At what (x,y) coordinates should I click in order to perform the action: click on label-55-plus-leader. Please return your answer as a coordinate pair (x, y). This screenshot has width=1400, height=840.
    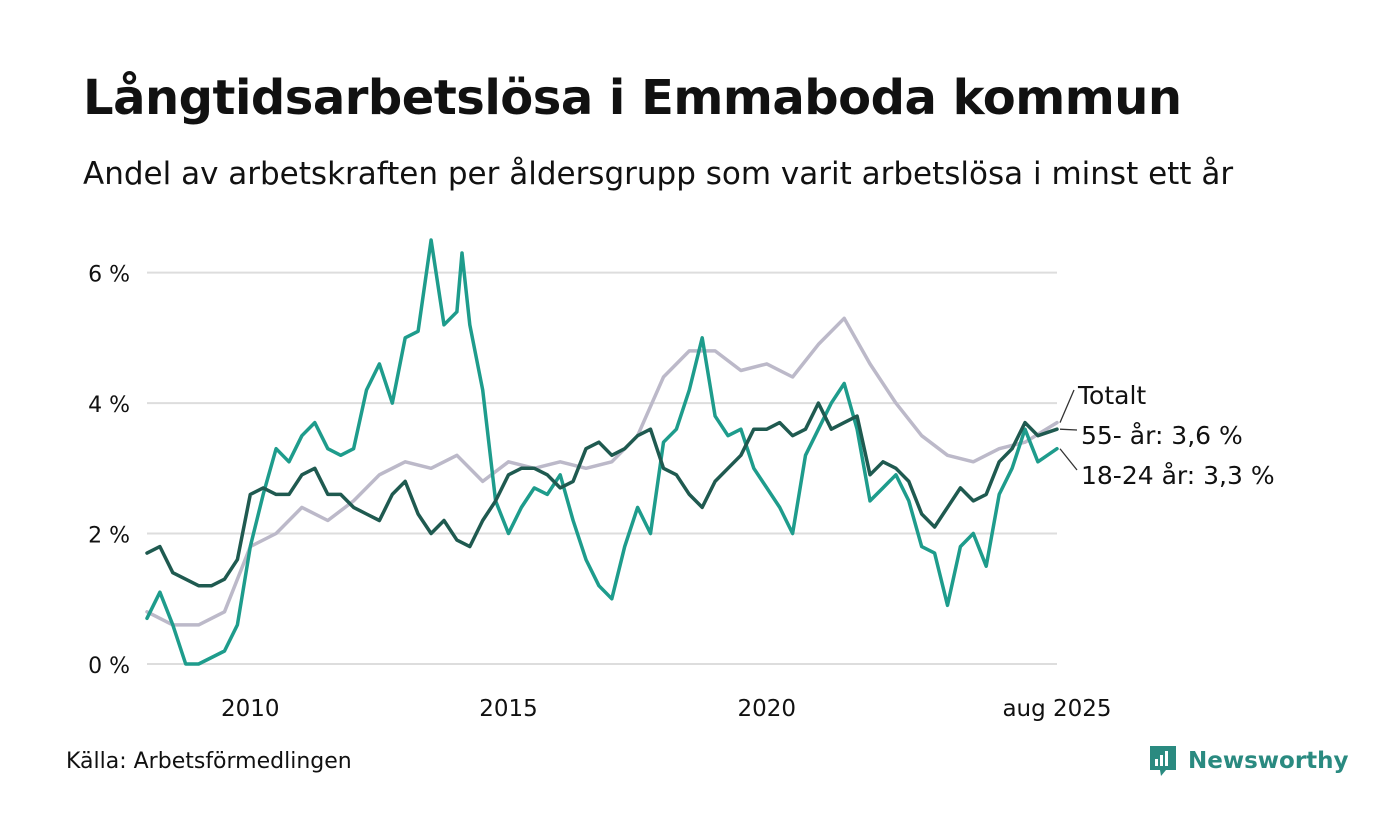
    Looking at the image, I should click on (1068, 429).